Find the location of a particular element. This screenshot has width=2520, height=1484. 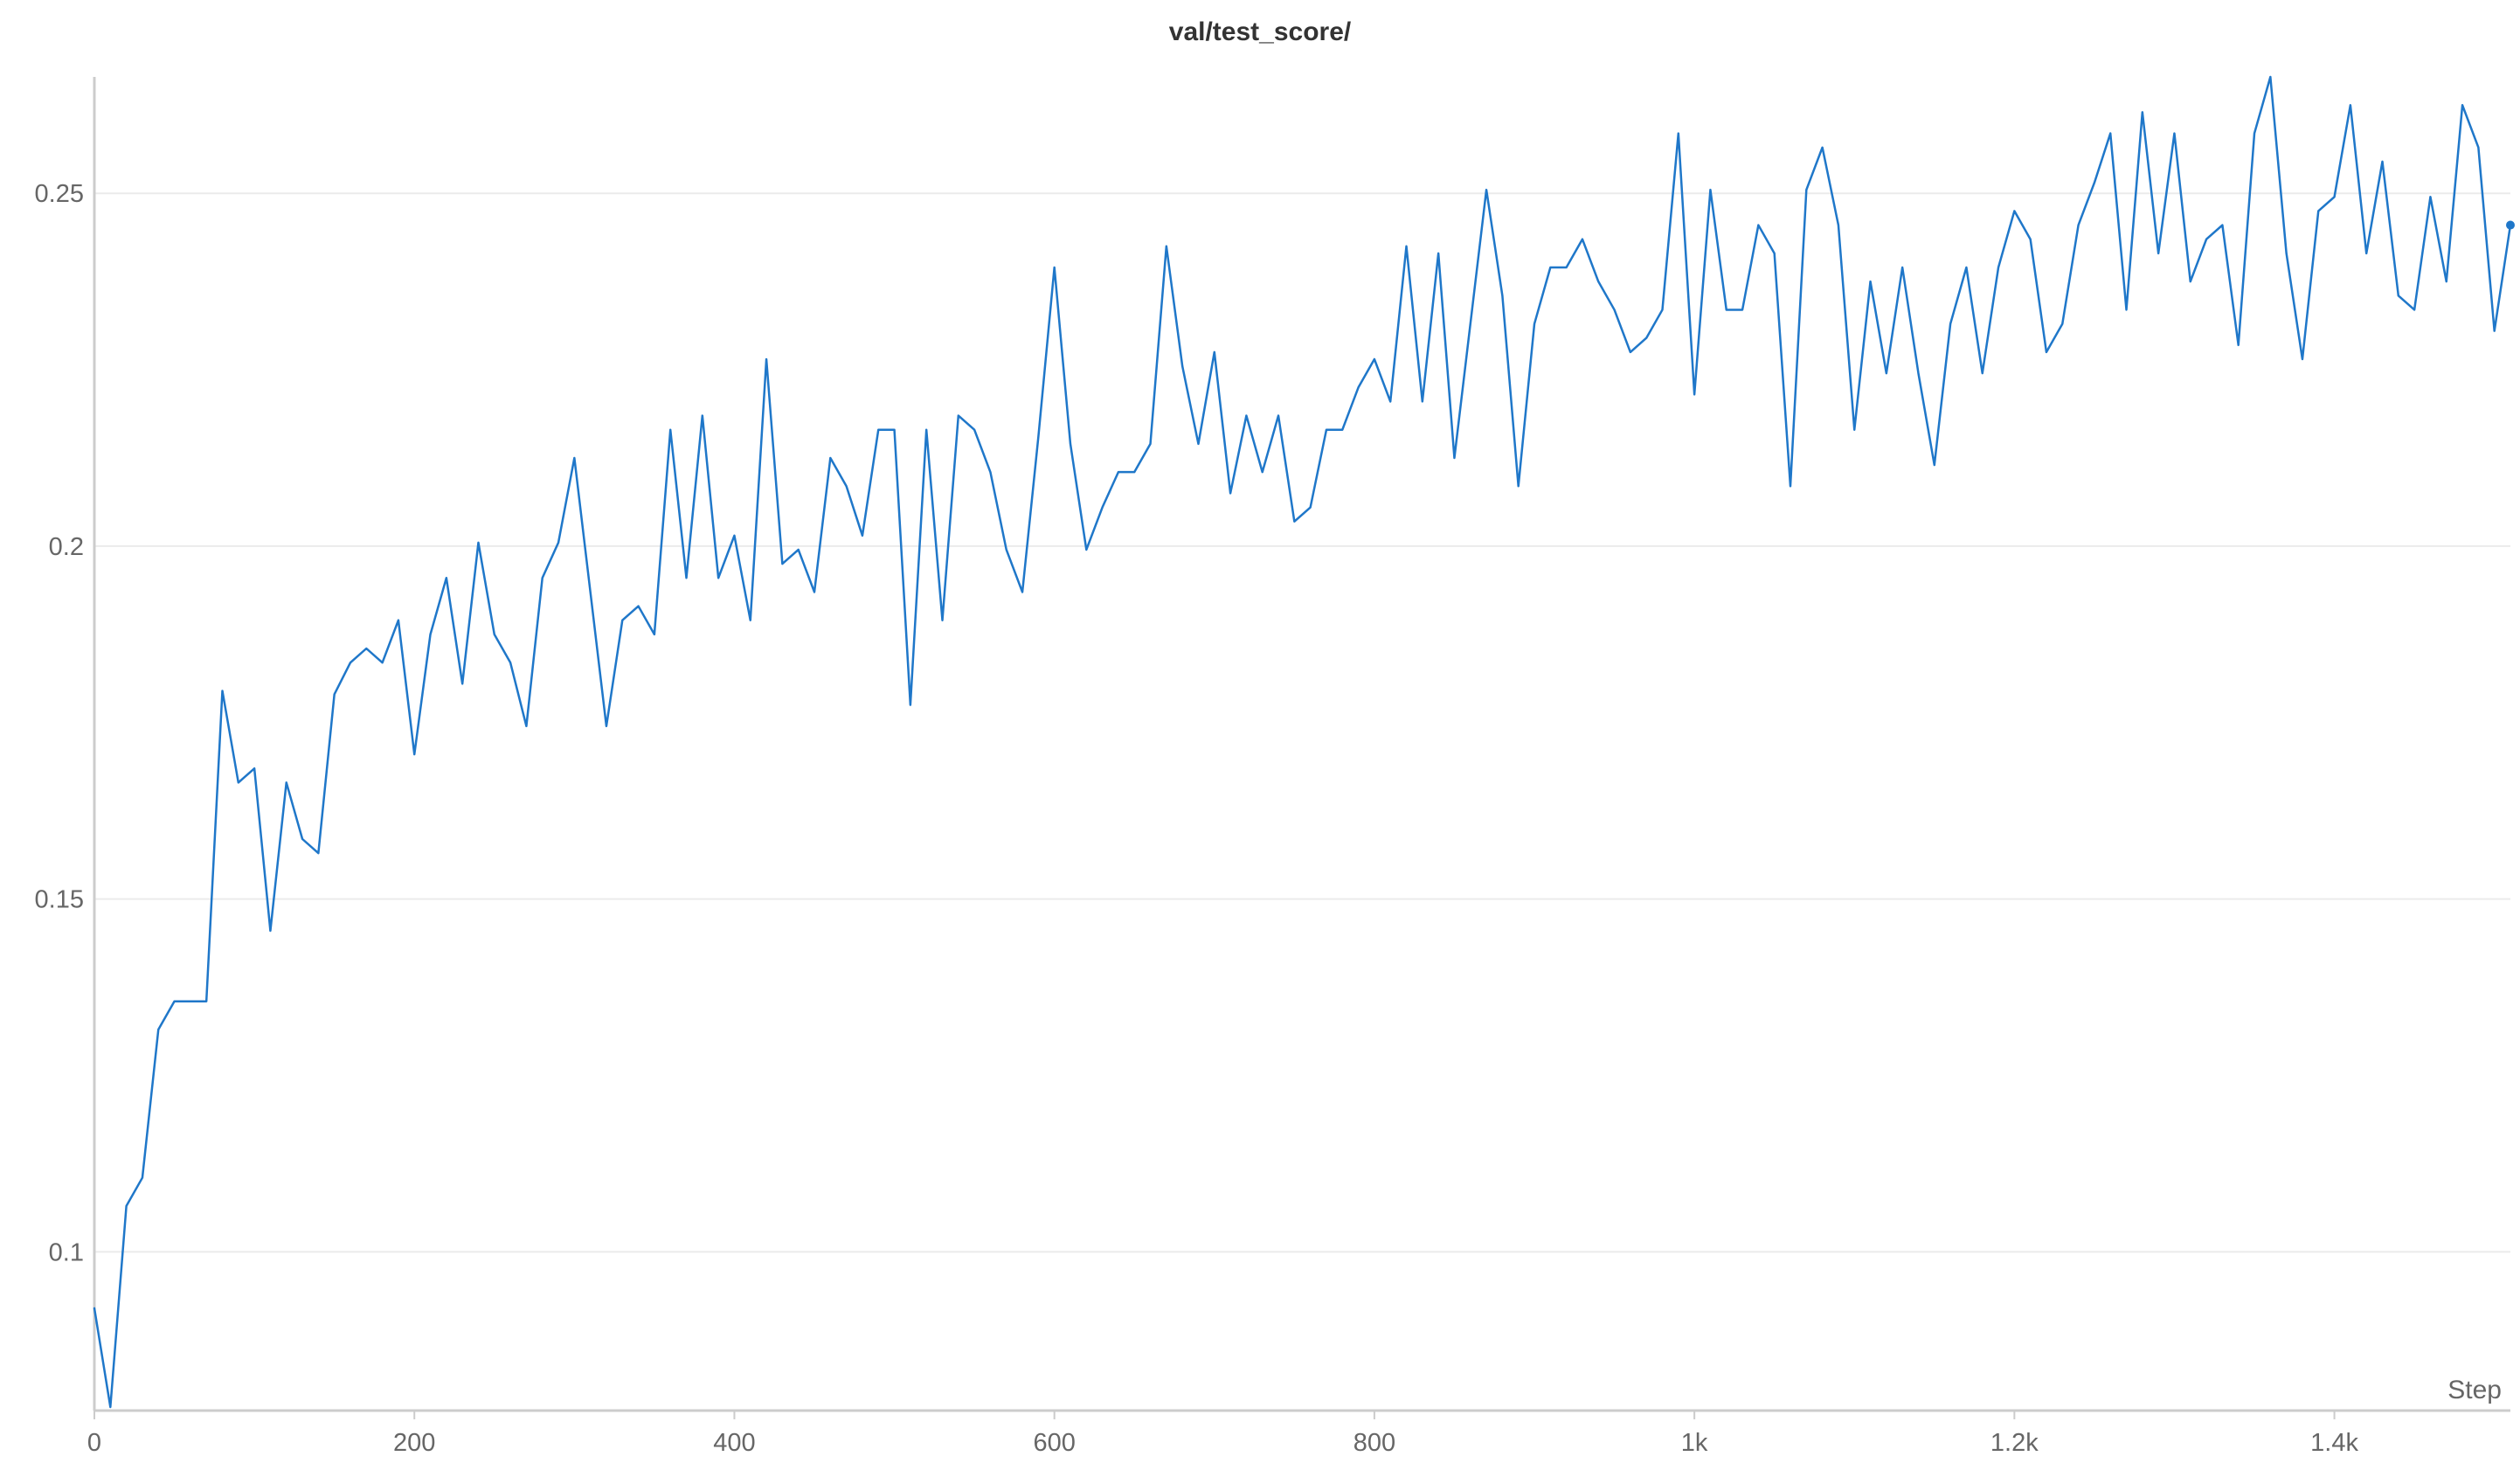

x-tick-label: 0 is located at coordinates (94, 1443).